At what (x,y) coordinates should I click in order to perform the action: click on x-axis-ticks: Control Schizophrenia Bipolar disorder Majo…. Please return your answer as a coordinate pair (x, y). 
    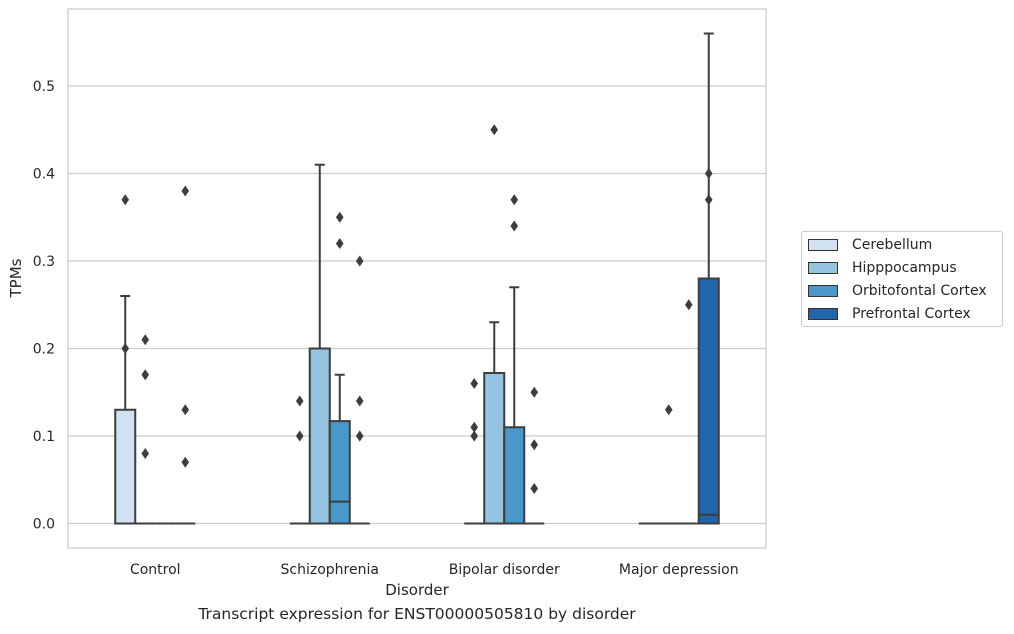
    Looking at the image, I should click on (434, 570).